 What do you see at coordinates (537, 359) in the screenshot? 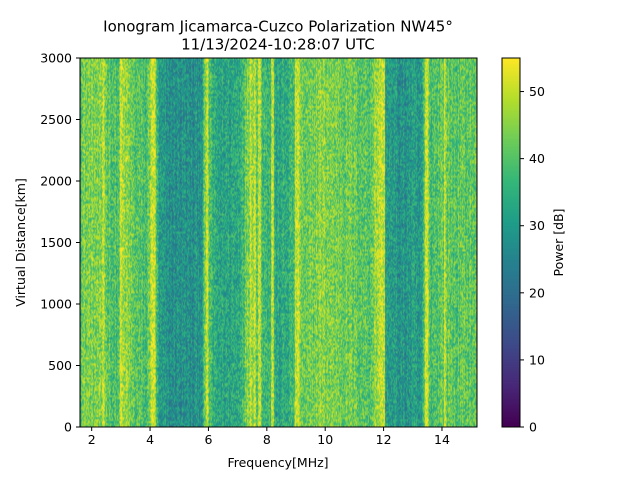
I see `colorbar-tick-label: 10` at bounding box center [537, 359].